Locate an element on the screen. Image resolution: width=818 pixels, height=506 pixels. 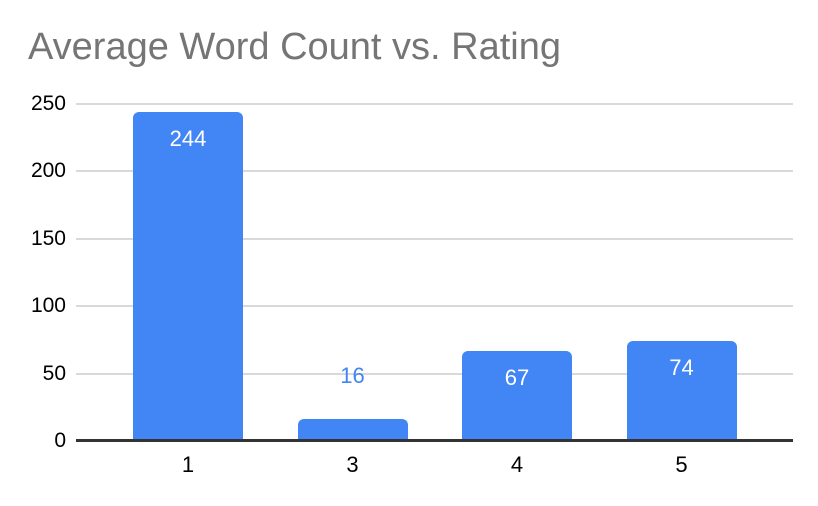
y-tick-label: 50 is located at coordinates (54, 373).